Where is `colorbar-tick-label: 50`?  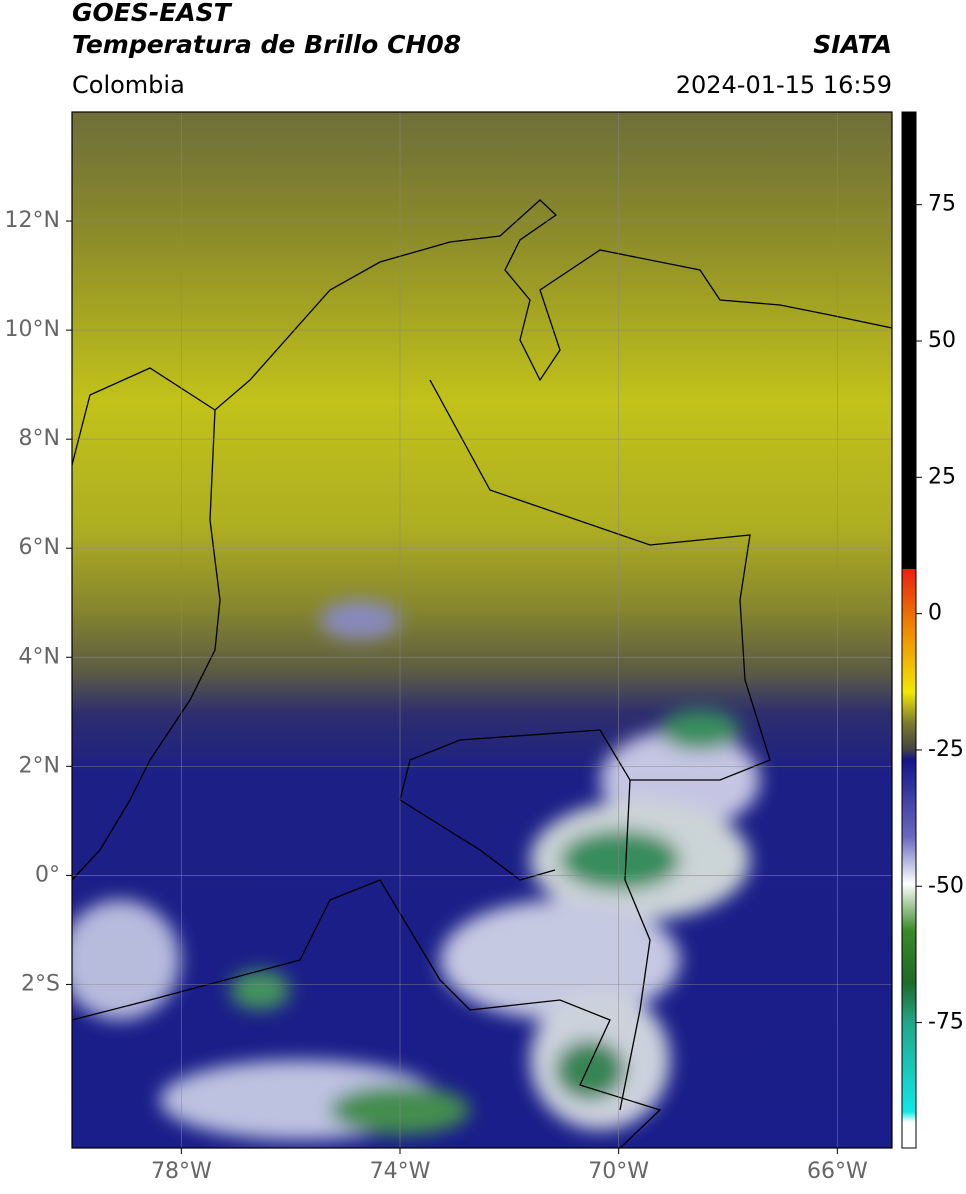
colorbar-tick-label: 50 is located at coordinates (942, 340).